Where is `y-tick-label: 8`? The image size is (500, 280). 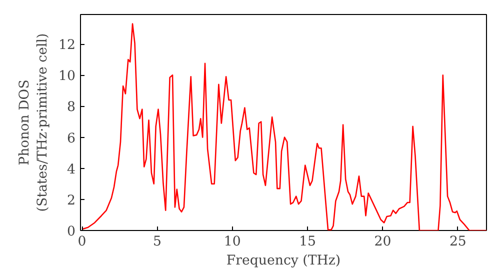
y-tick-label: 8 is located at coordinates (71, 108).